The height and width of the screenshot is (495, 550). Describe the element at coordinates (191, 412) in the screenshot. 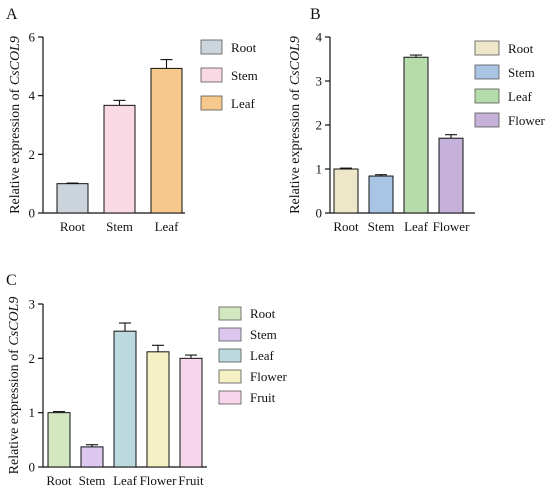

I see `bar-fruit` at that location.